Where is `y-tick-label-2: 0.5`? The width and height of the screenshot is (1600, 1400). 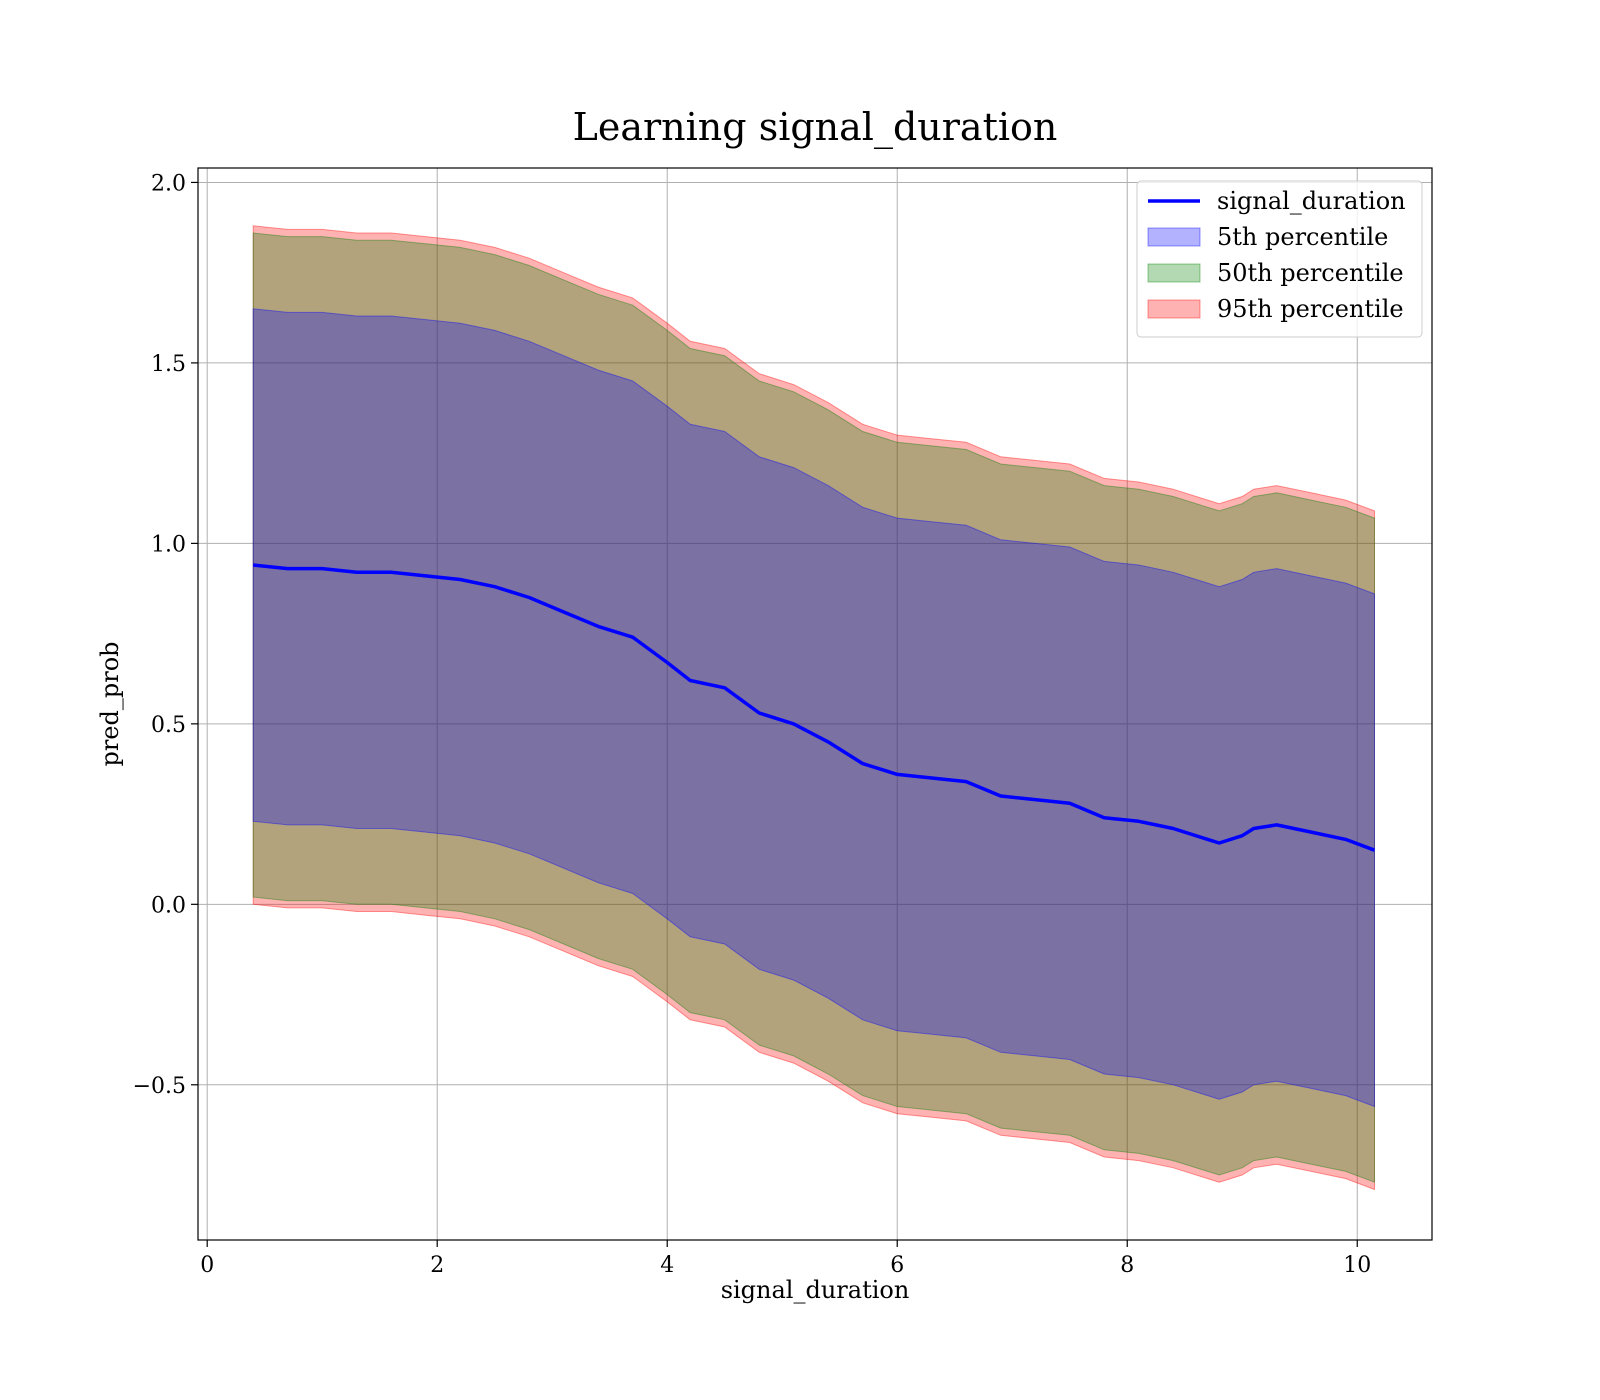 y-tick-label-2: 0.5 is located at coordinates (168, 725).